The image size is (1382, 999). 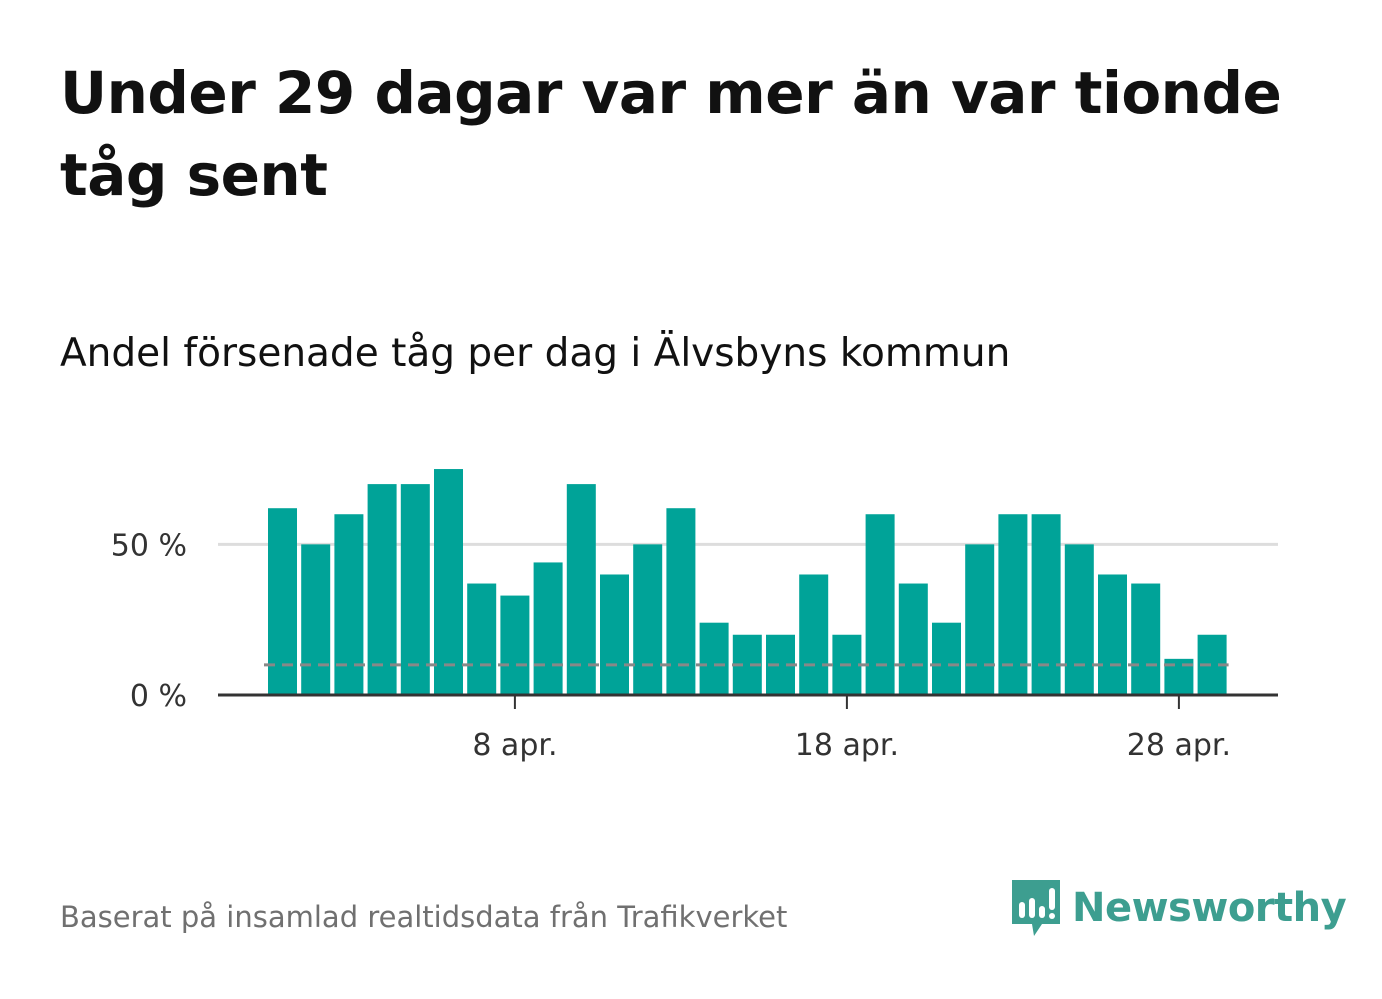 I want to click on x-tick-label: 18 apr., so click(x=847, y=745).